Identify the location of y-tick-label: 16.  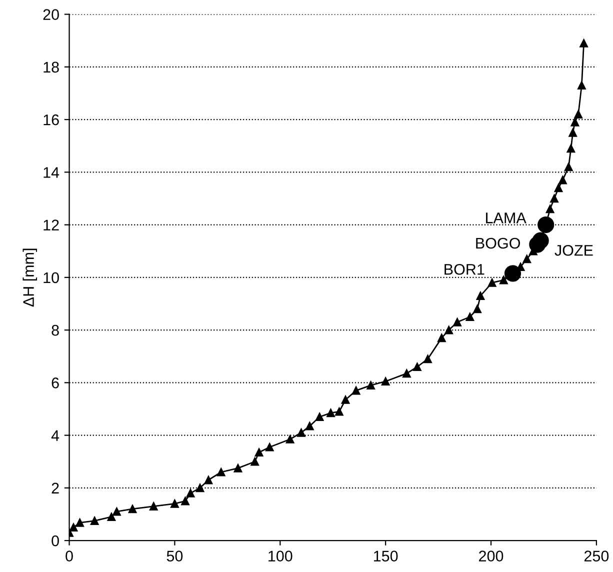
(51, 120).